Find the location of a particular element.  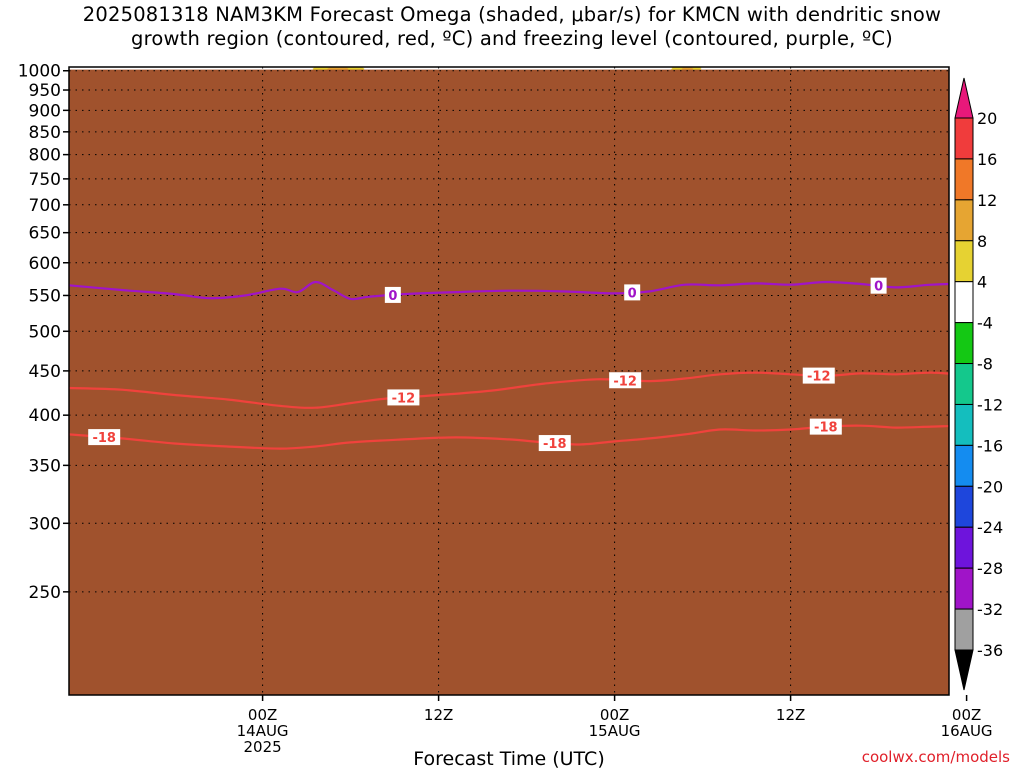

y-tick-label: 750 is located at coordinates (45, 180).